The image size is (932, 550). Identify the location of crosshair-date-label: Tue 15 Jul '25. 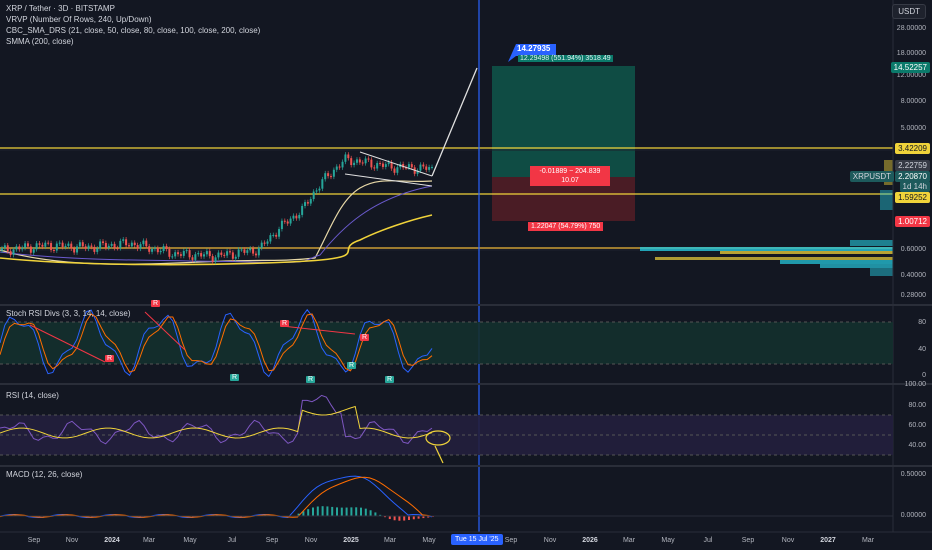
(477, 539).